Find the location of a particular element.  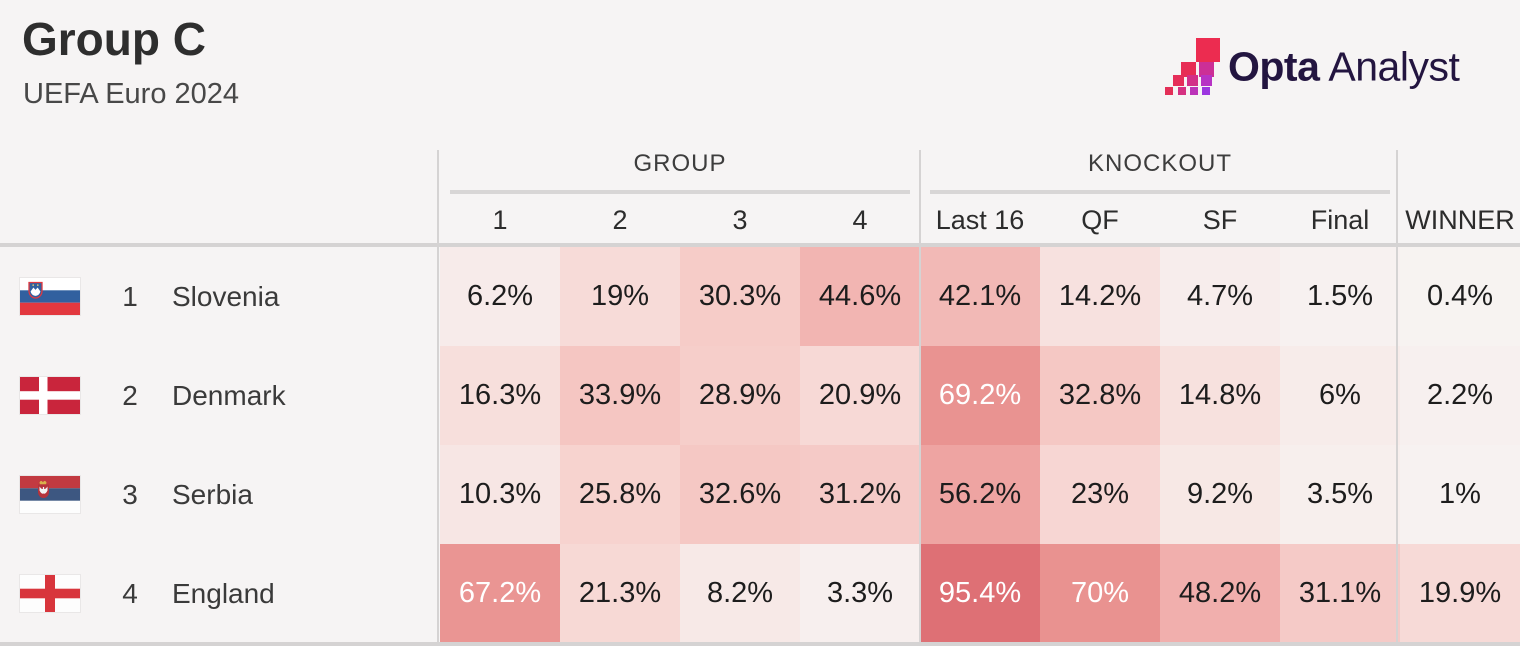

probability-cell-serbia-3: 32.6% is located at coordinates (740, 494).